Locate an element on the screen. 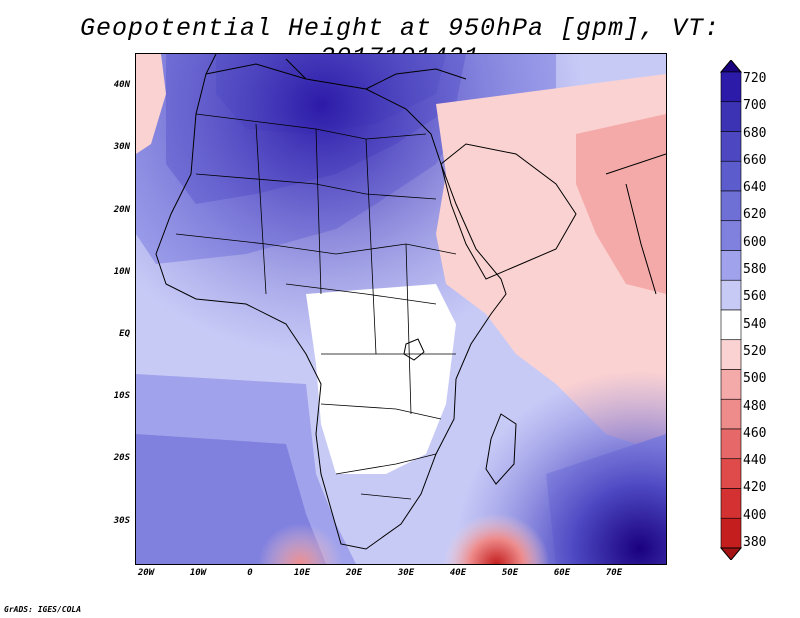  colorbar-label: 640 is located at coordinates (755, 188).